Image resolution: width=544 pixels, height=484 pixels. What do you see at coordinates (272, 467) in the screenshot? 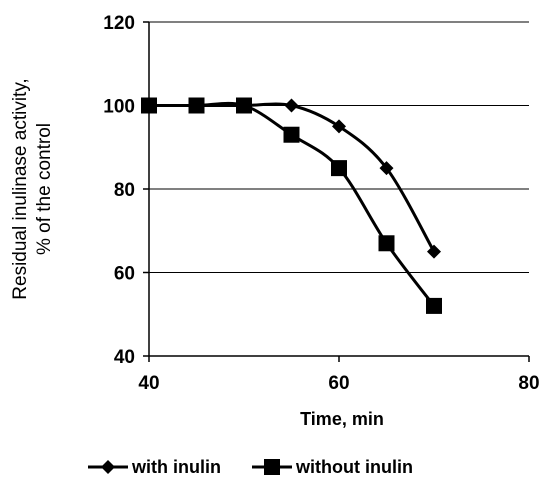
I see `legend-marker-without-inulin` at bounding box center [272, 467].